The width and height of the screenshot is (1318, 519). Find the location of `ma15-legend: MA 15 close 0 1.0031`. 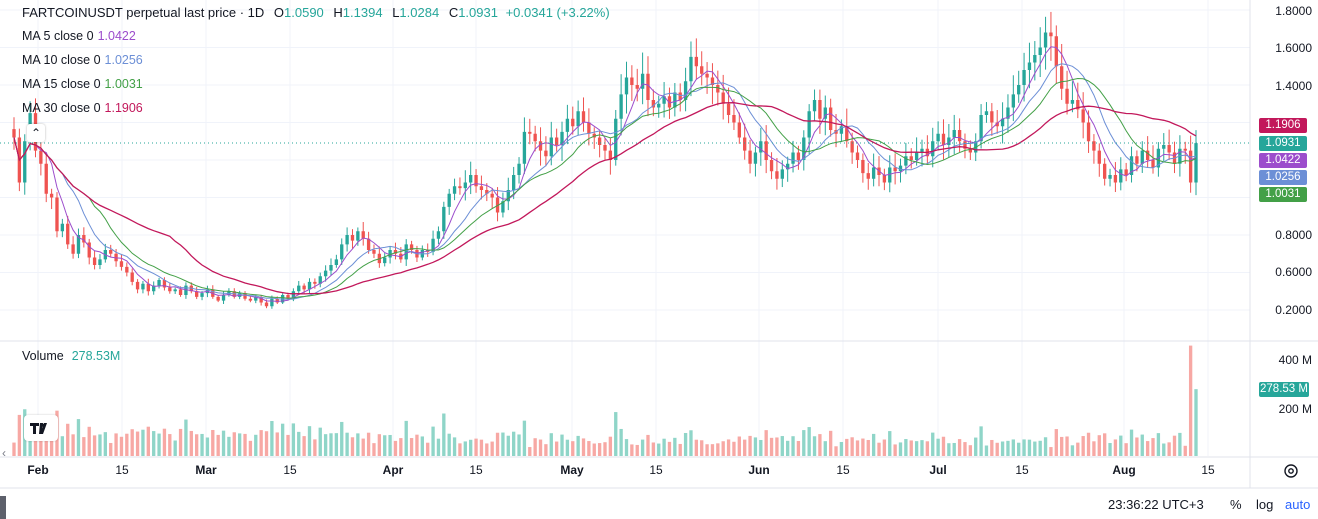

ma15-legend: MA 15 close 0 1.0031 is located at coordinates (82, 84).